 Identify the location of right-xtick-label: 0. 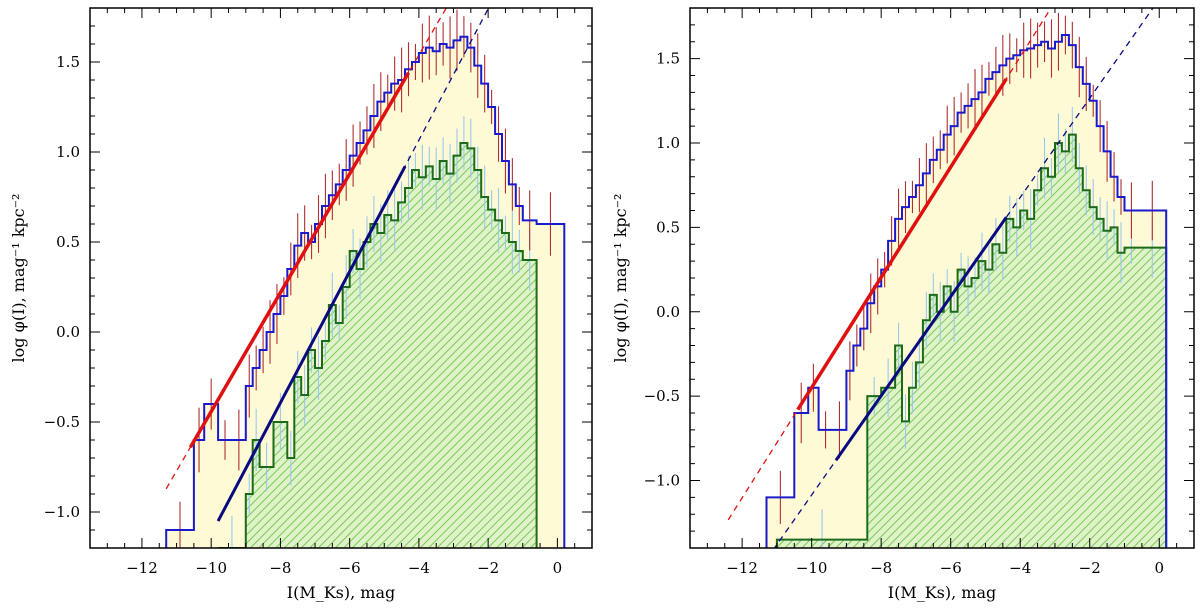
(1159, 568).